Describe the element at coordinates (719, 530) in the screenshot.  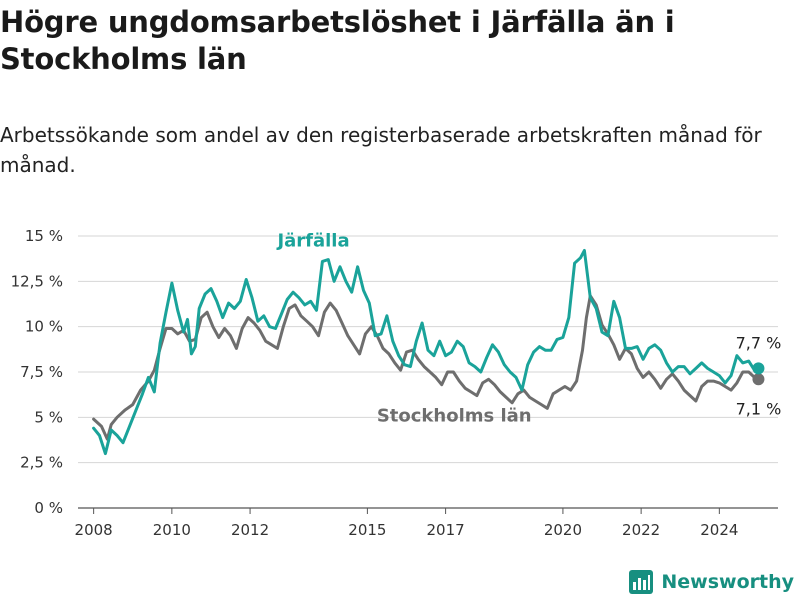
I see `x-tick-label: 2024` at that location.